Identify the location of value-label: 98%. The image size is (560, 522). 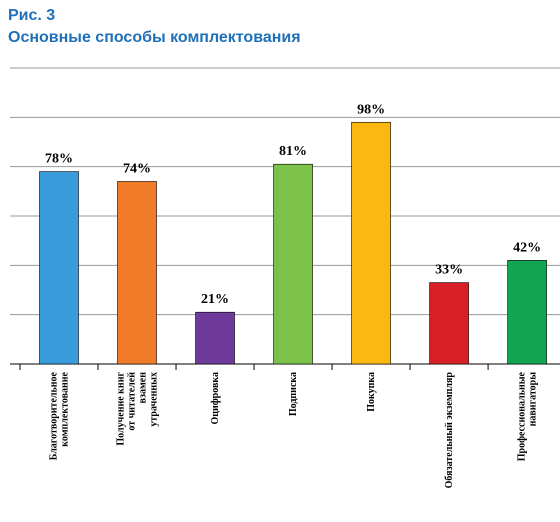
(371, 109).